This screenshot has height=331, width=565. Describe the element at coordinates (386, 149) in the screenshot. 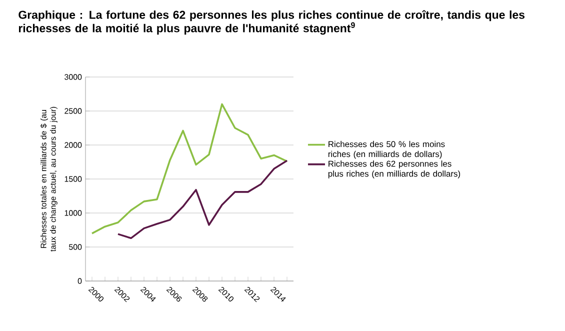

I see `legend-label: Richesses des 50 % les moins riches (en milliards de dollars)` at that location.